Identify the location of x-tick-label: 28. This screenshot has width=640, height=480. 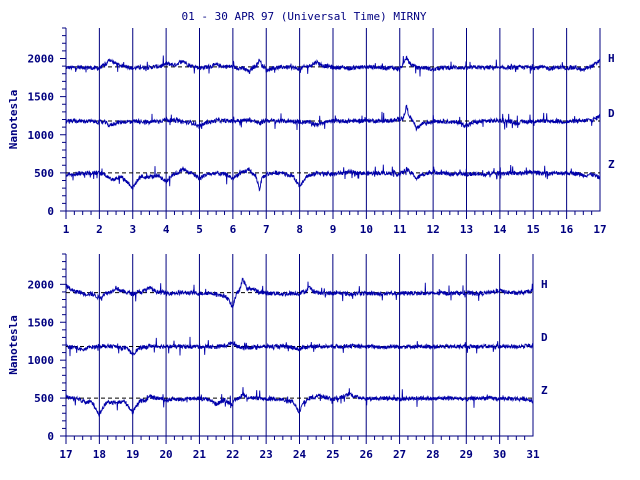
(432, 454).